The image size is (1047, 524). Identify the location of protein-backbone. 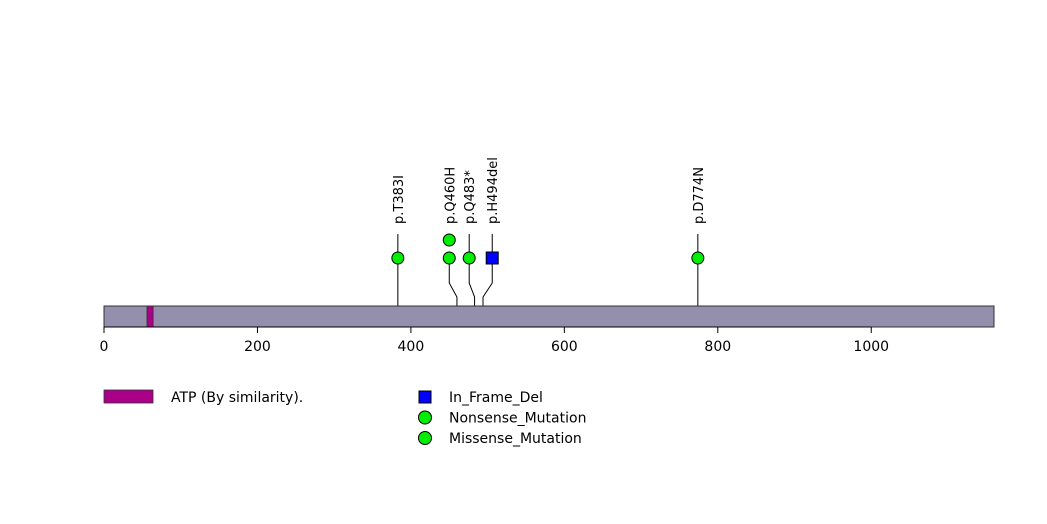
(549, 316).